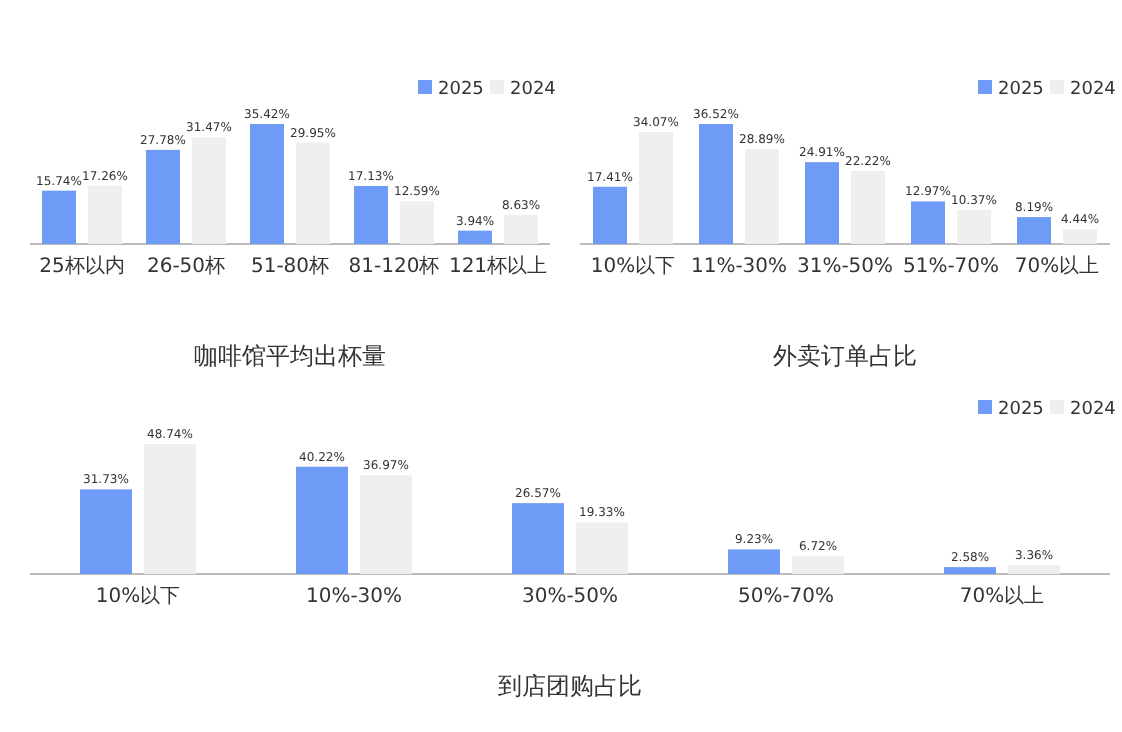 This screenshot has width=1122, height=732. I want to click on x-tick-label: 31%-50%, so click(845, 267).